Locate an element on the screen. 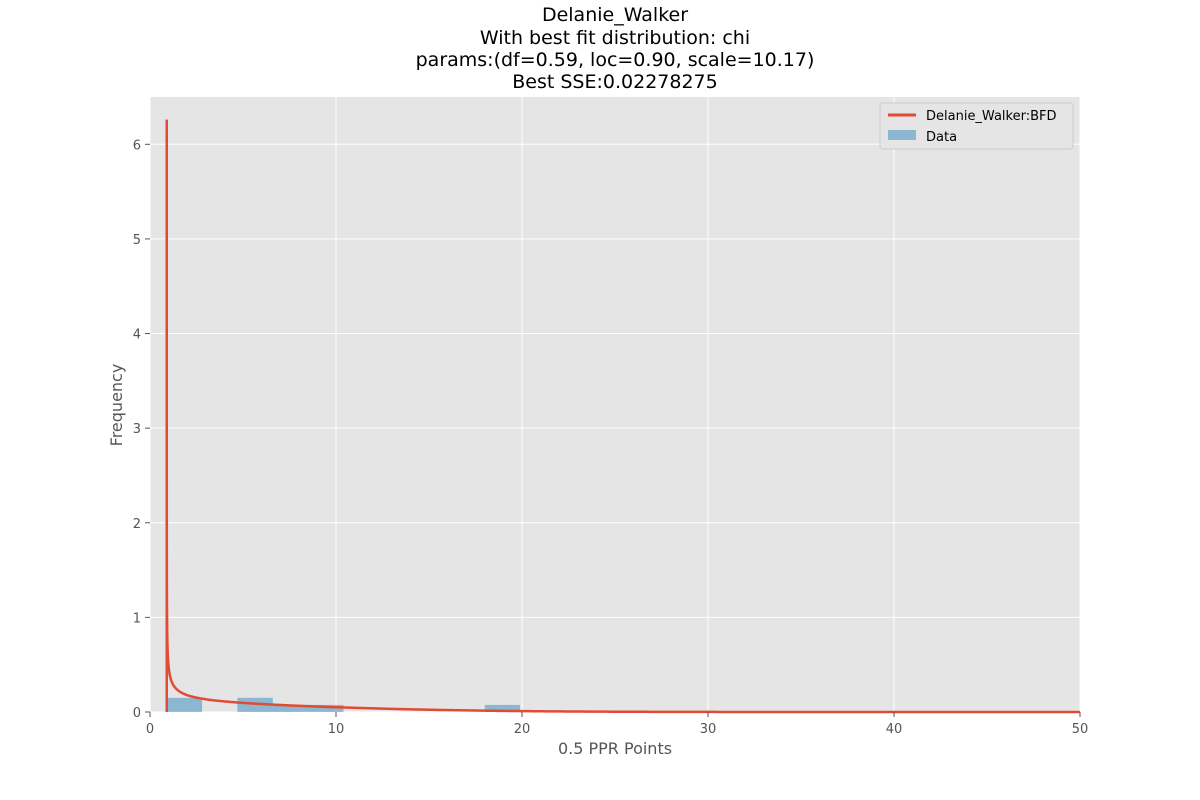 The height and width of the screenshot is (800, 1200). legend-fit-label: Delanie_Walker:BFD is located at coordinates (991, 116).